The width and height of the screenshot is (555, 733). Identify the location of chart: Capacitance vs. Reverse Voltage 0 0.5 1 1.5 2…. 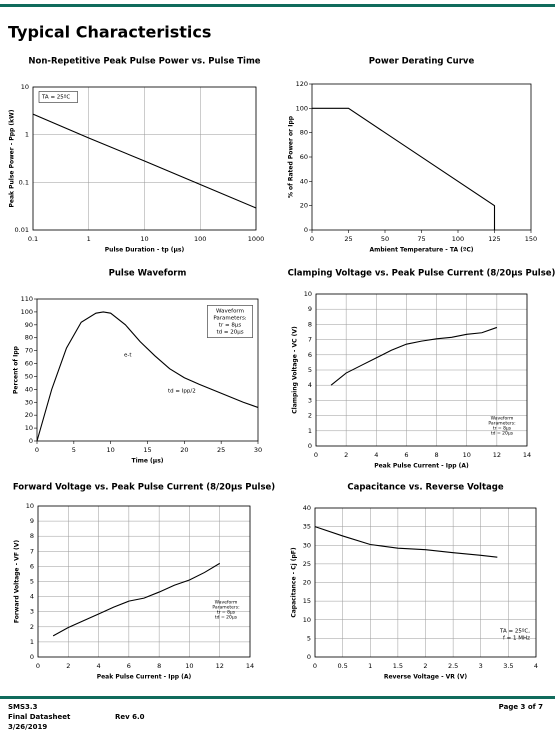
(415, 582).